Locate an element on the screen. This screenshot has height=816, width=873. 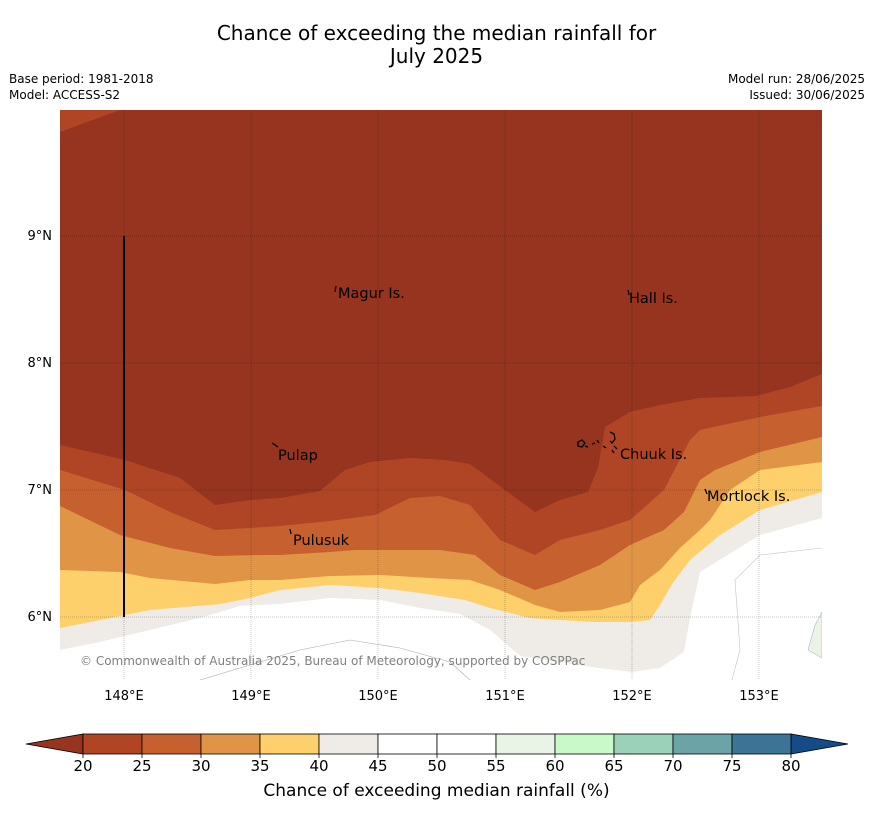
colorbar-tick-label: 40 is located at coordinates (318, 766).